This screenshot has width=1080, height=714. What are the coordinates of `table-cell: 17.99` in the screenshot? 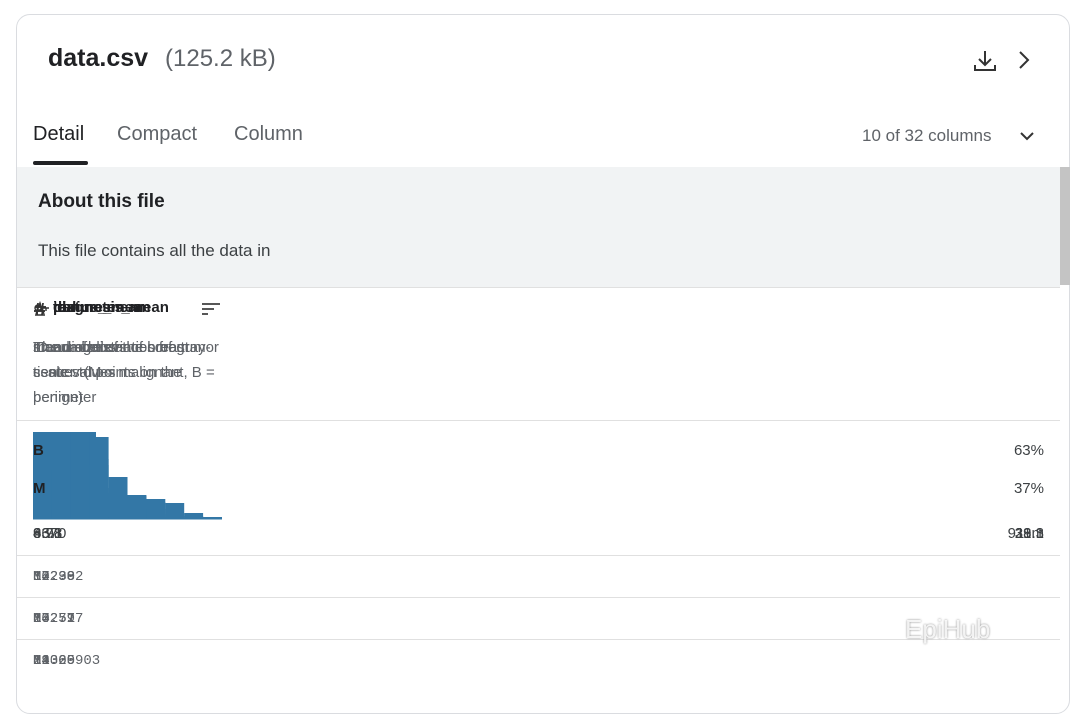 It's located at (54, 577).